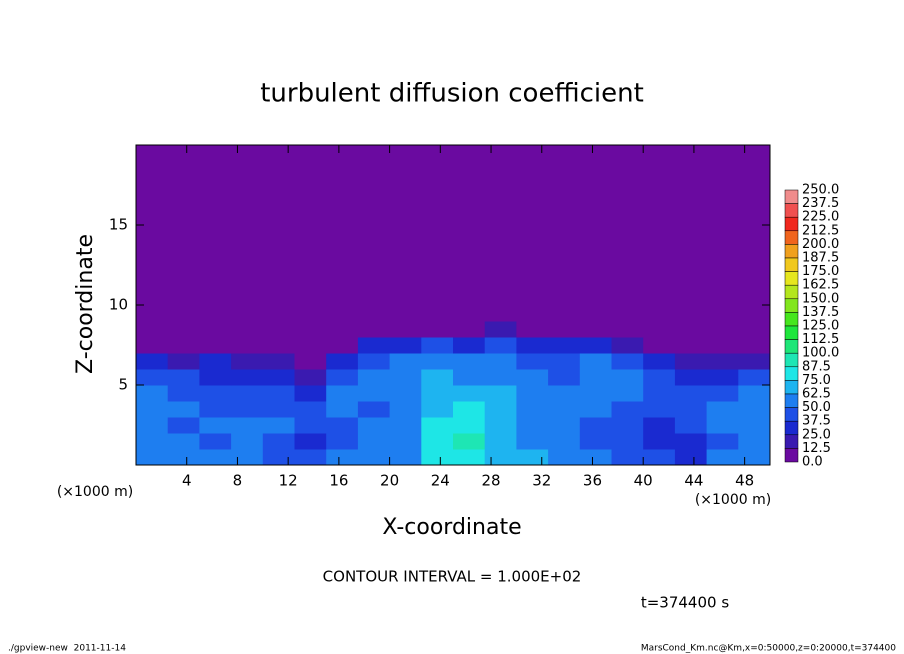 This screenshot has width=904, height=654. I want to click on x-tick-label: 24, so click(440, 481).